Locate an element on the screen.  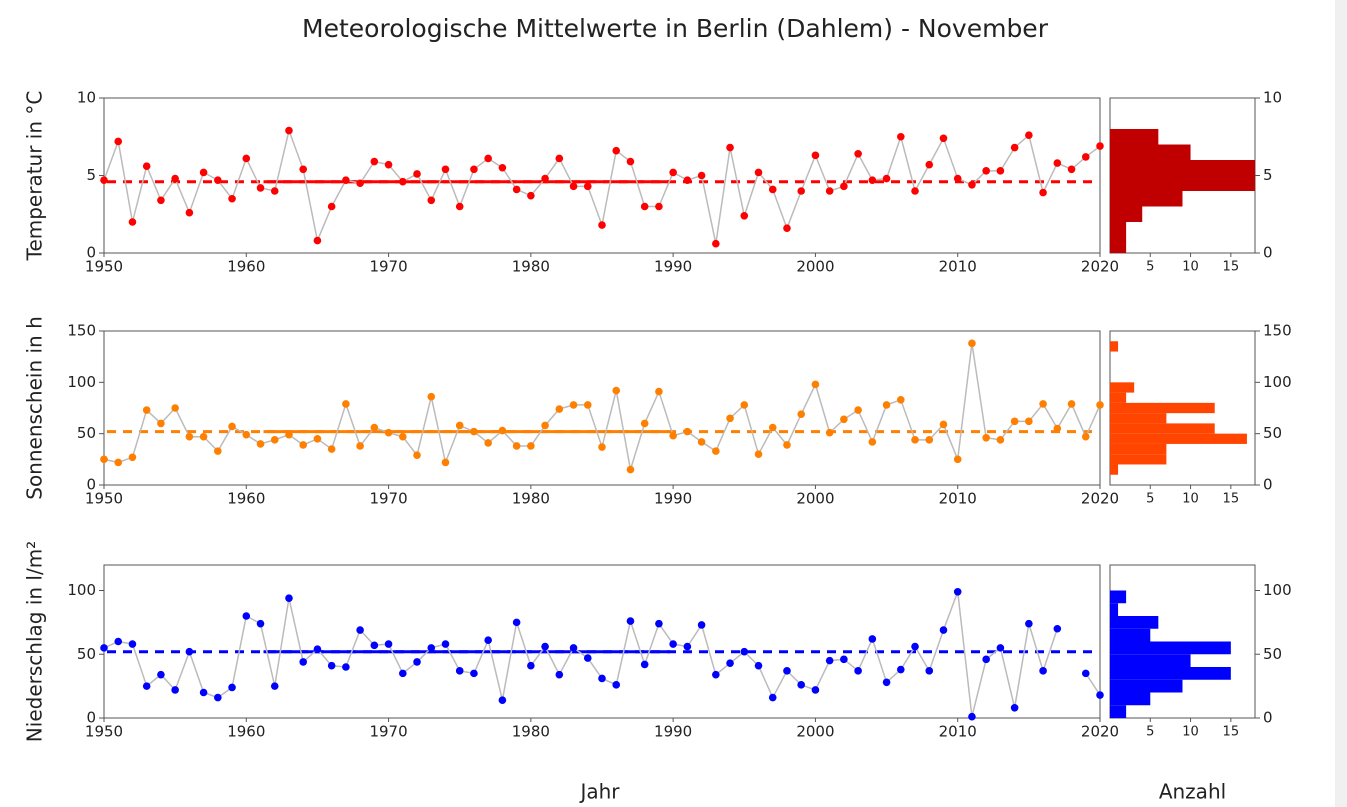
x-tick-label: 10 is located at coordinates (1190, 499).